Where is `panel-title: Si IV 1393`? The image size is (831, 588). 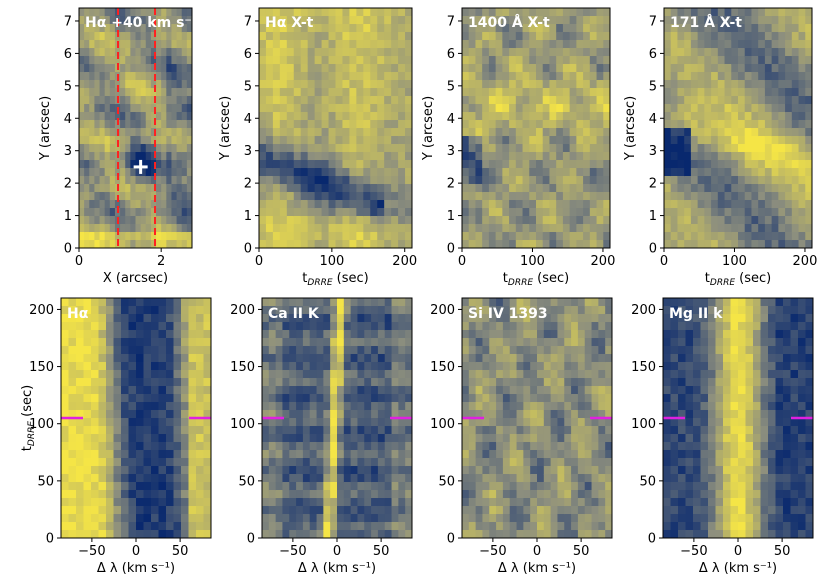
panel-title: Si IV 1393 is located at coordinates (508, 314).